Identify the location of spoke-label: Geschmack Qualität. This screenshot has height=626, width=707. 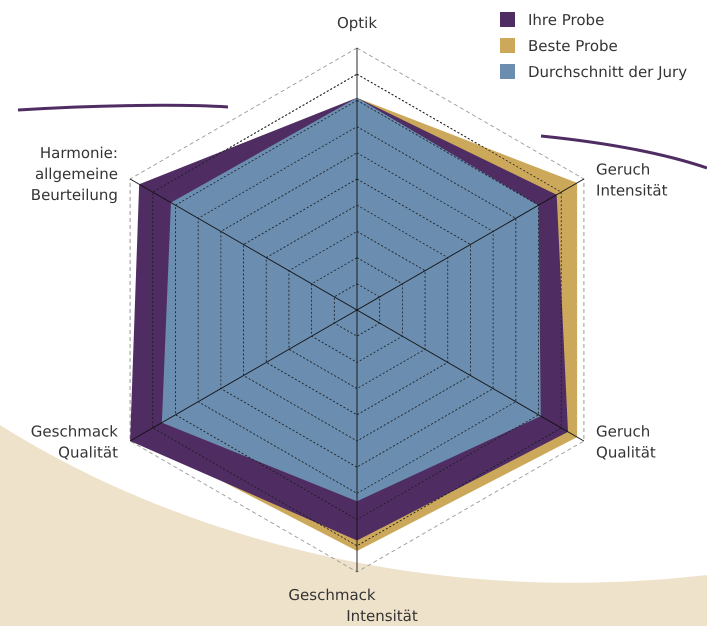
(74, 442).